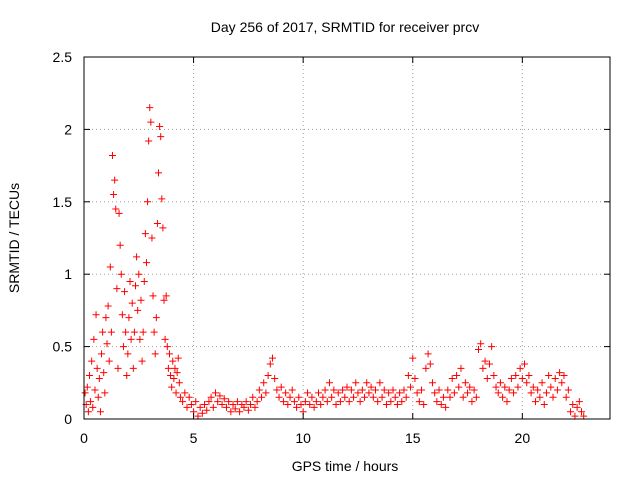 The width and height of the screenshot is (640, 480). I want to click on y-tick-labels: 0 0.5 1 1.5 2 2.5, so click(63, 238).